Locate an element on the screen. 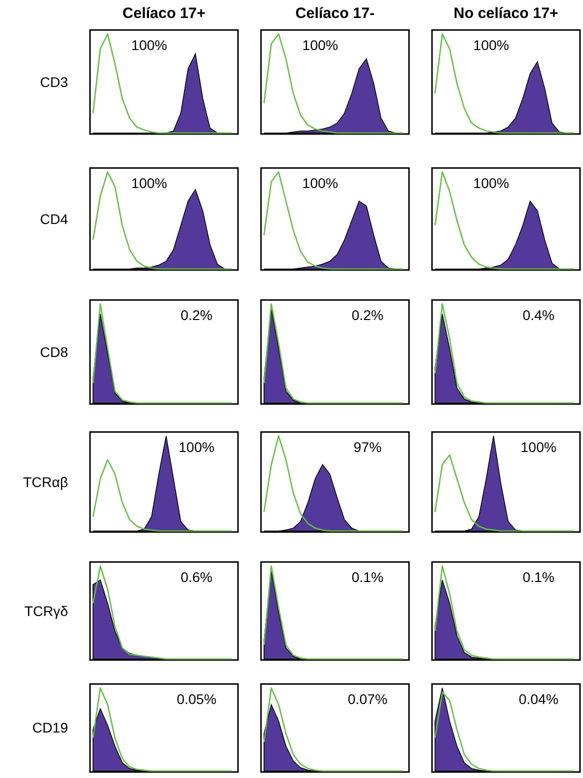  chart-title: Celíaco 17+ is located at coordinates (164, 13).